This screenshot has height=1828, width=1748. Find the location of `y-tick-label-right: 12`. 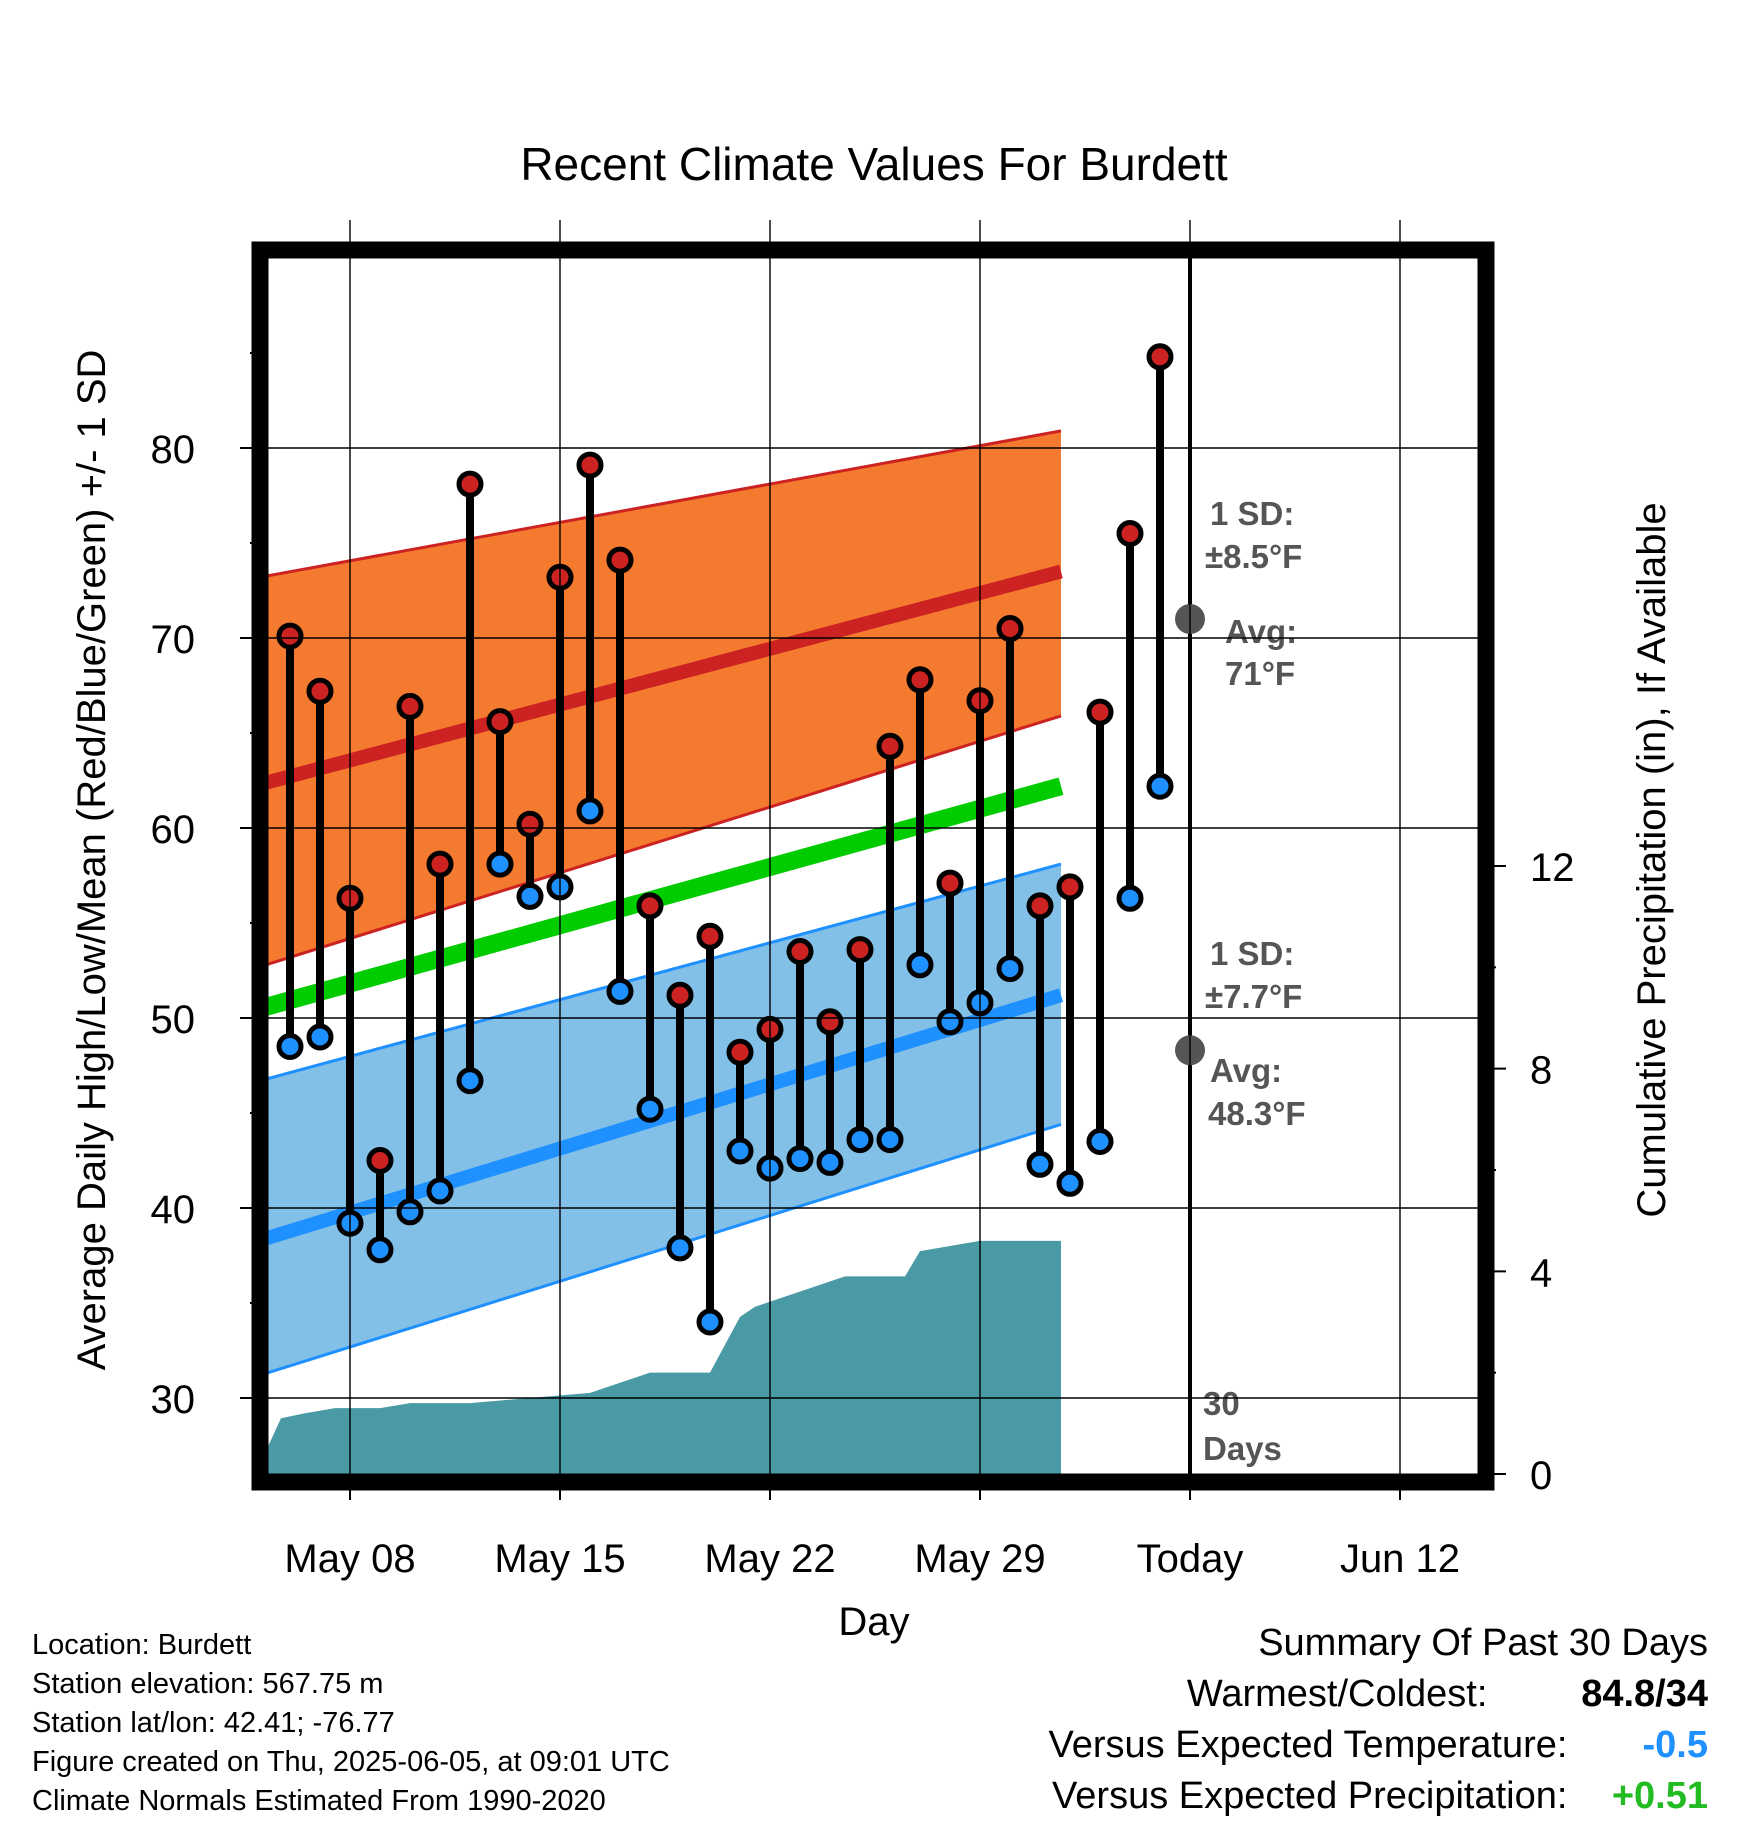

y-tick-label-right: 12 is located at coordinates (1552, 868).